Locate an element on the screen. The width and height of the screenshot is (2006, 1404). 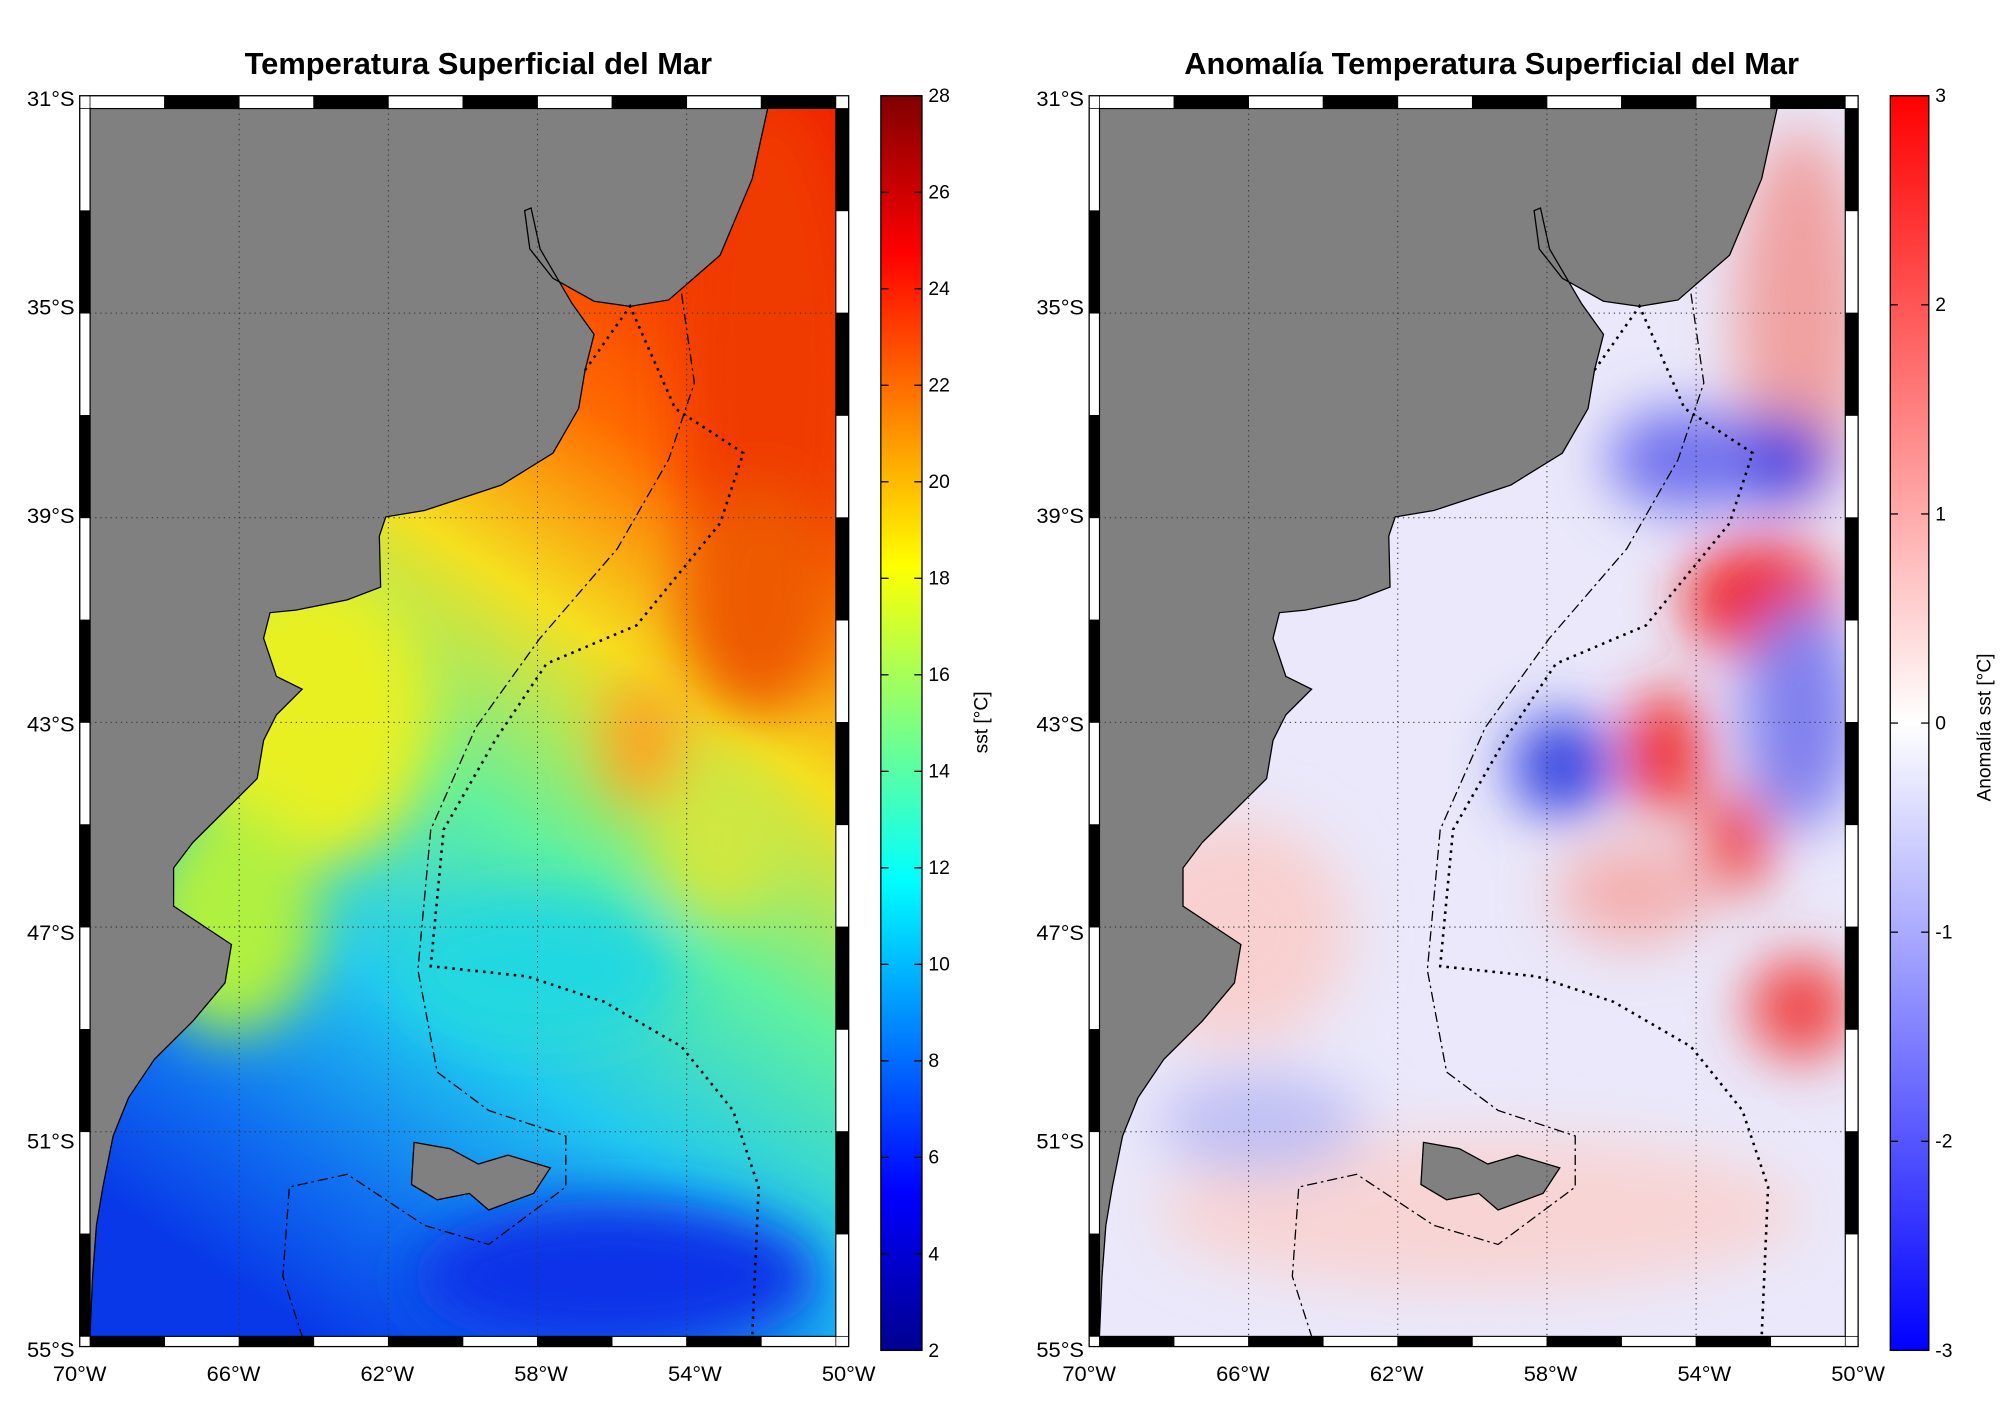
colorbar-tick-label: -2 is located at coordinates (1943, 1142).